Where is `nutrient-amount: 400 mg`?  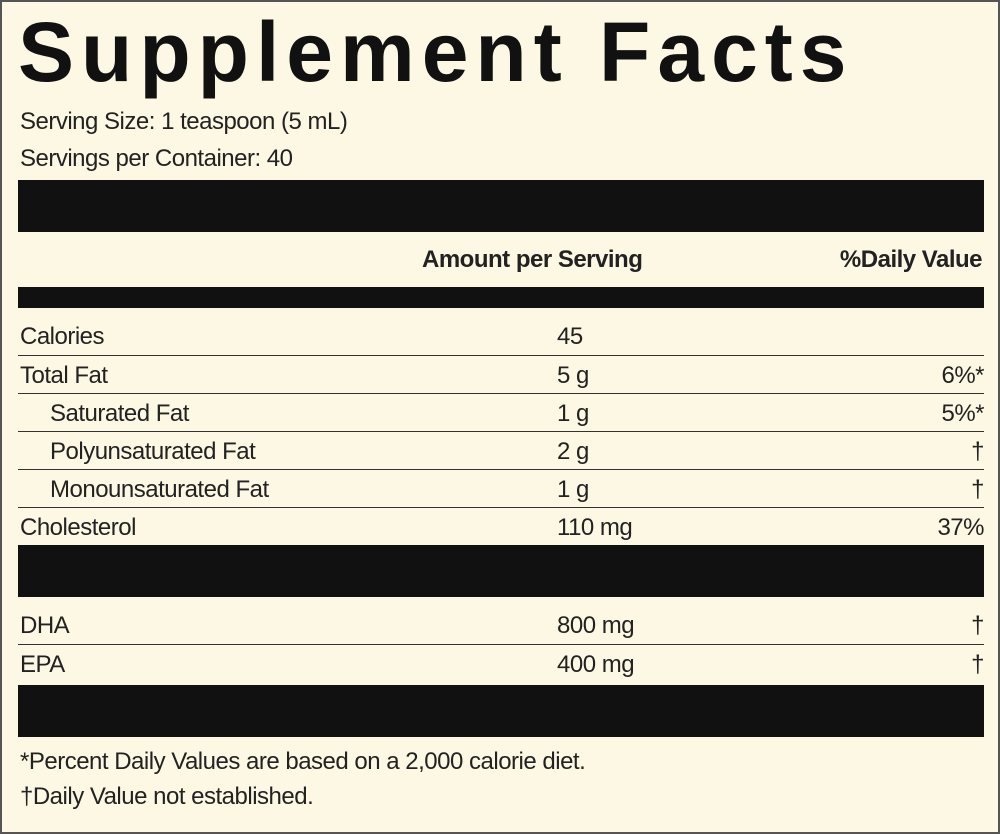 nutrient-amount: 400 mg is located at coordinates (596, 664).